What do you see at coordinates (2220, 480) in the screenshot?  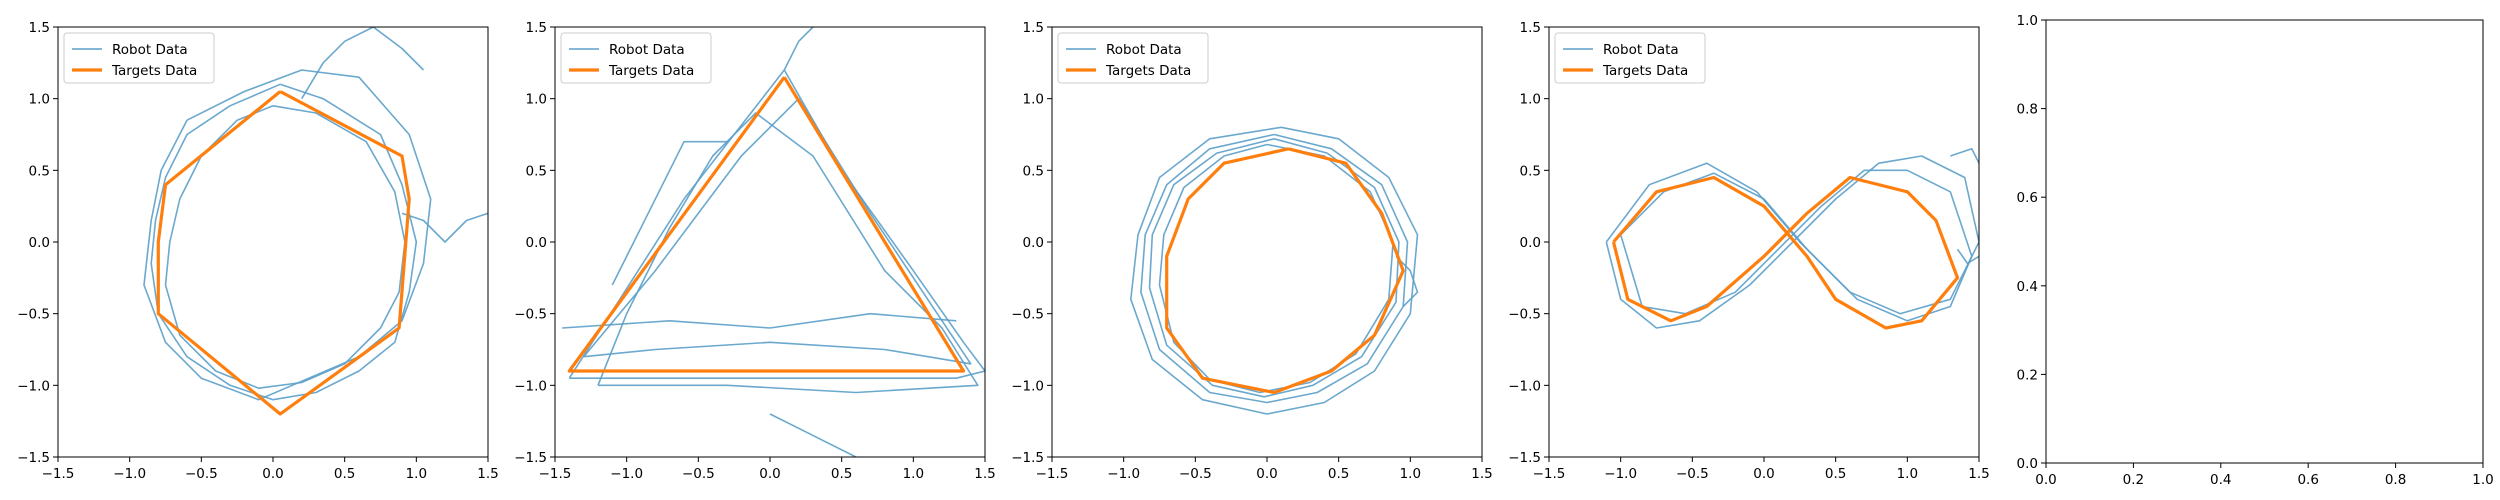 I see `x-tick-label: 0.4` at bounding box center [2220, 480].